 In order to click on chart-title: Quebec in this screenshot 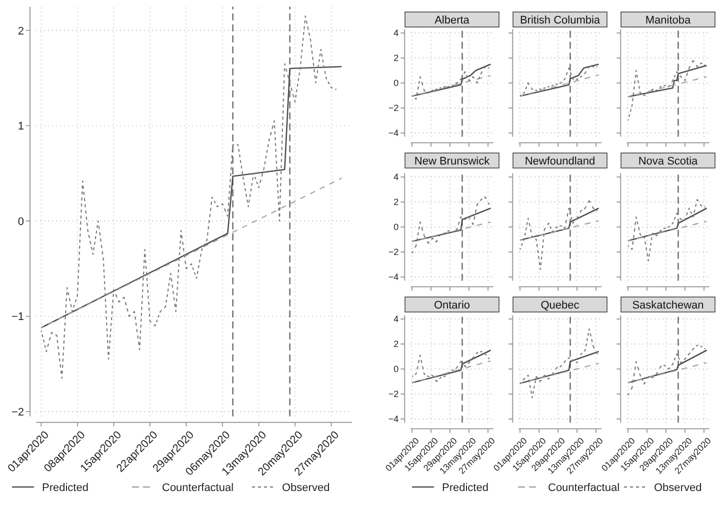, I will do `click(560, 306)`.